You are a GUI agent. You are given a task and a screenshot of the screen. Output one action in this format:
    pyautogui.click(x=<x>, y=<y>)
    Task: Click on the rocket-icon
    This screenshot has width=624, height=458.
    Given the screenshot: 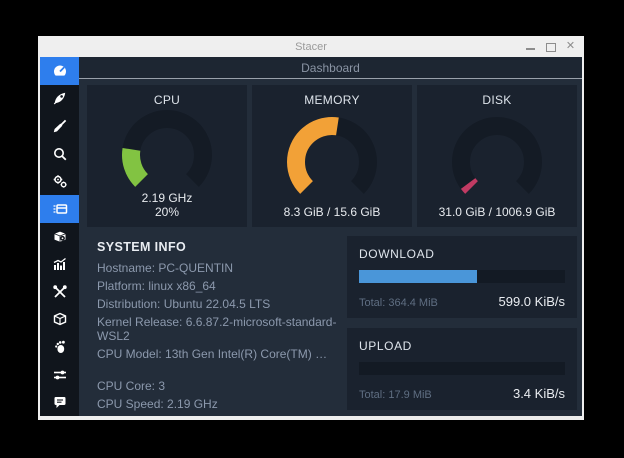 What is the action you would take?
    pyautogui.click(x=59, y=99)
    